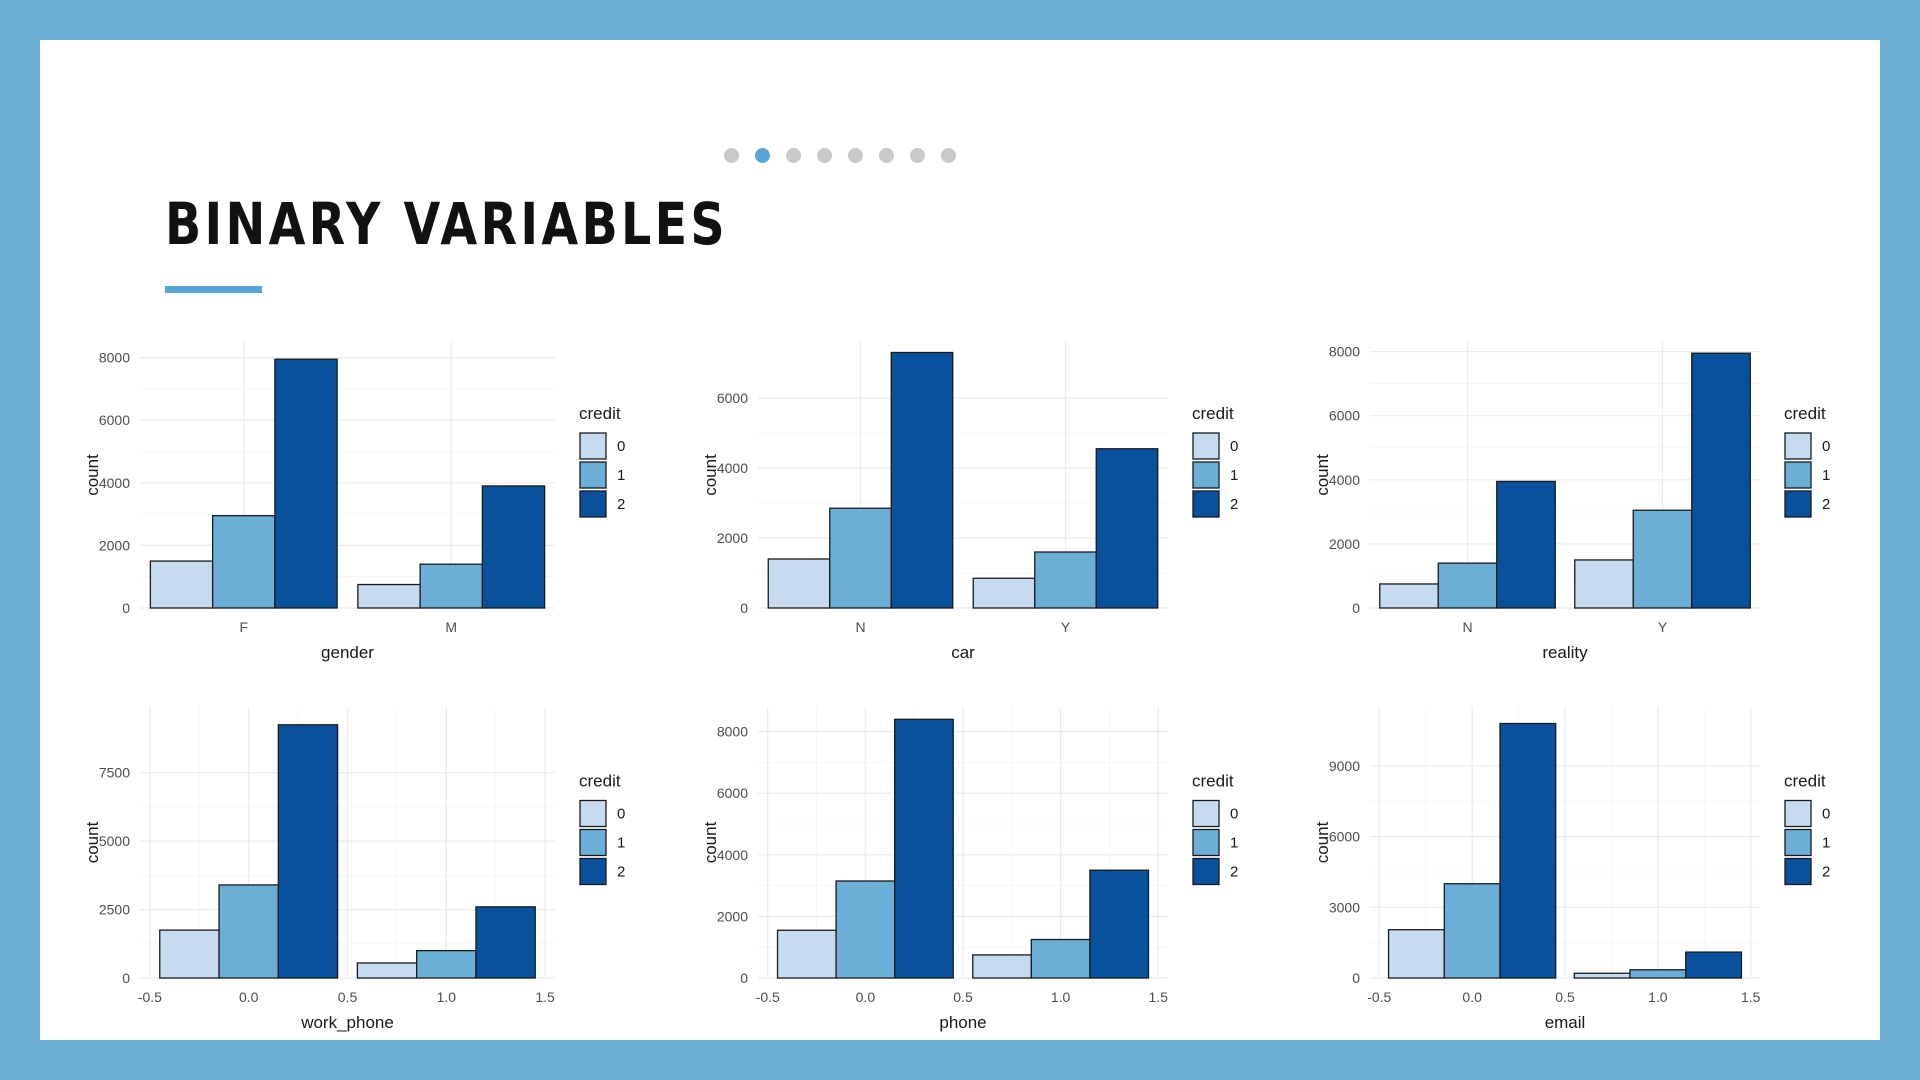 The width and height of the screenshot is (1920, 1080). Describe the element at coordinates (1658, 997) in the screenshot. I see `x-tick-label: 1.0` at that location.